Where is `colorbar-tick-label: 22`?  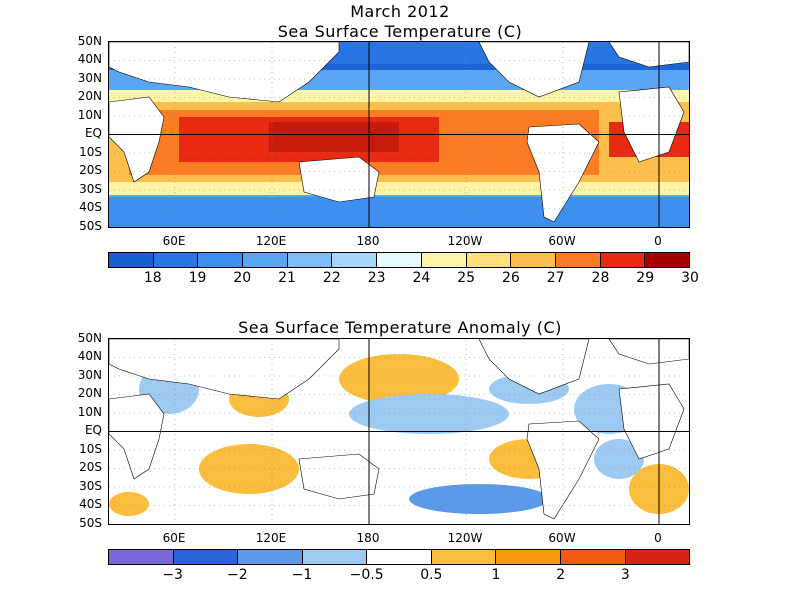 colorbar-tick-label: 22 is located at coordinates (331, 278).